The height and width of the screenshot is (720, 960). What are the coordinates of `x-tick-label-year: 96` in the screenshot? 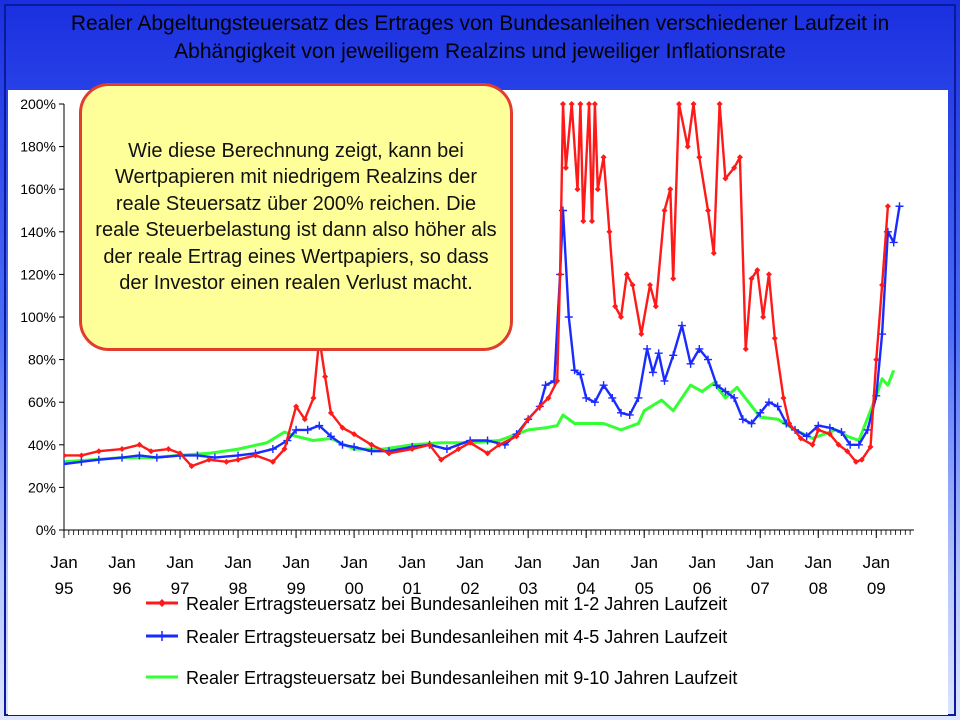 It's located at (122, 588).